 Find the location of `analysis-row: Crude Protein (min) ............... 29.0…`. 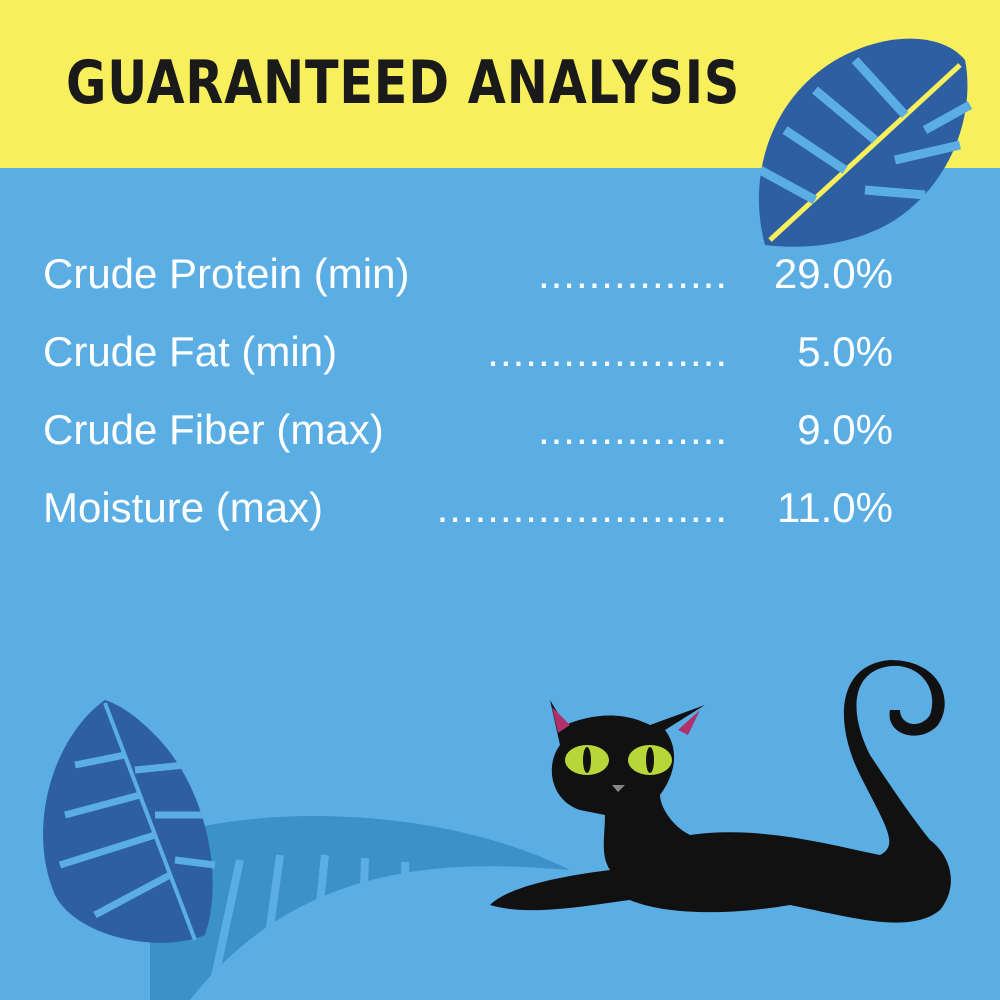

analysis-row: Crude Protein (min) ............... 29.0… is located at coordinates (468, 289).